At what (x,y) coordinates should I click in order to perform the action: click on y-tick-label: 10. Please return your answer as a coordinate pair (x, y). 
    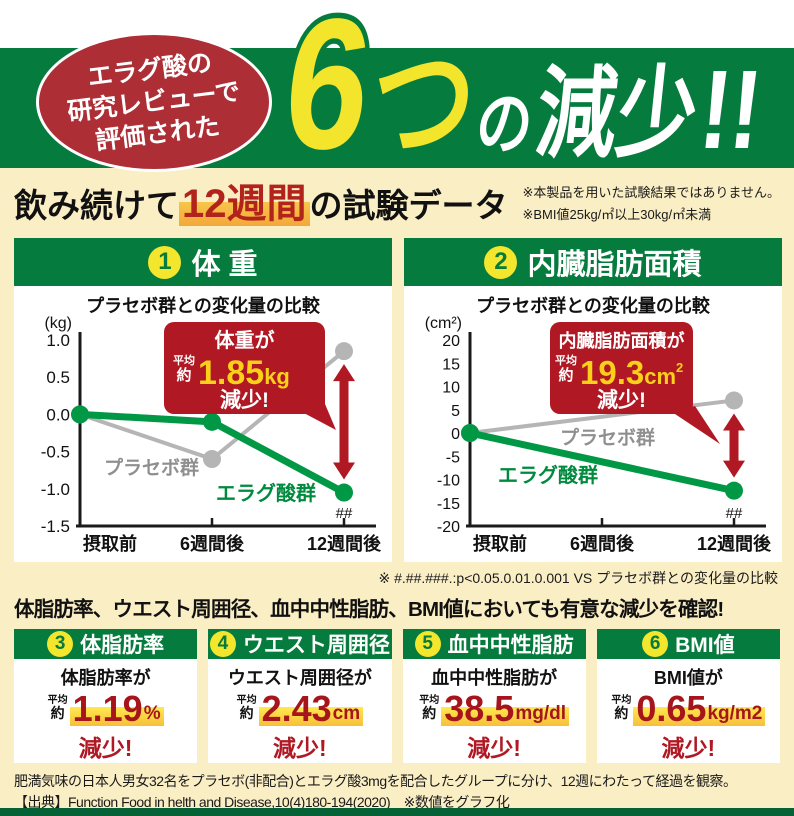
    Looking at the image, I should click on (451, 388).